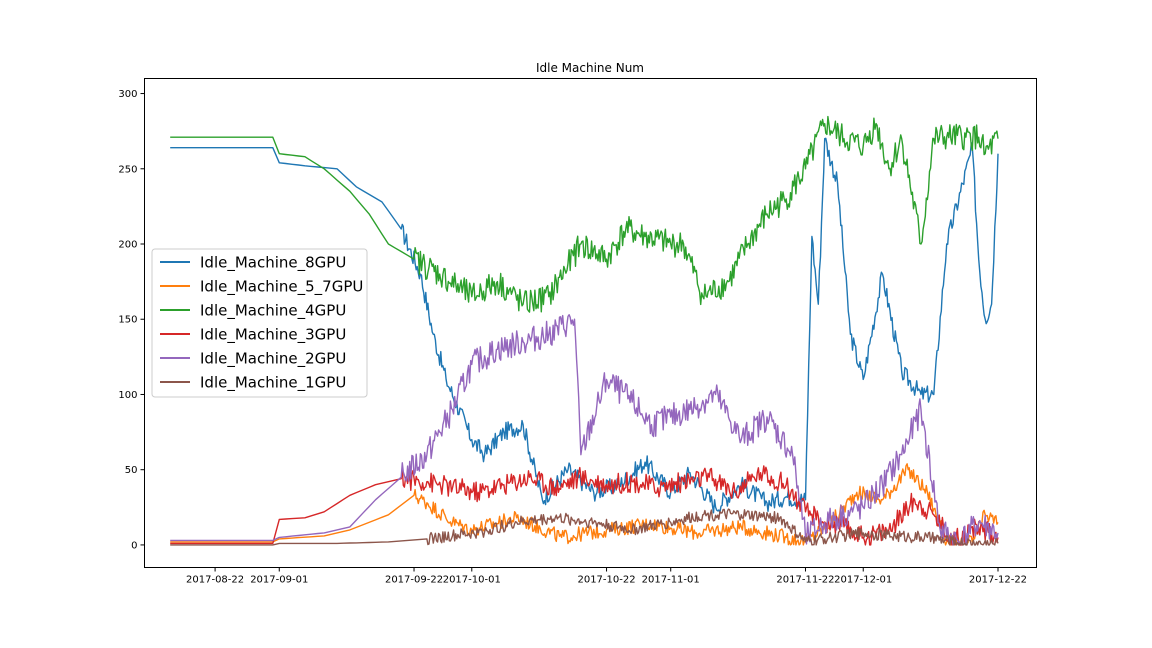 This screenshot has width=1152, height=648. I want to click on series-line-idle-machine-3gpu, so click(584, 505).